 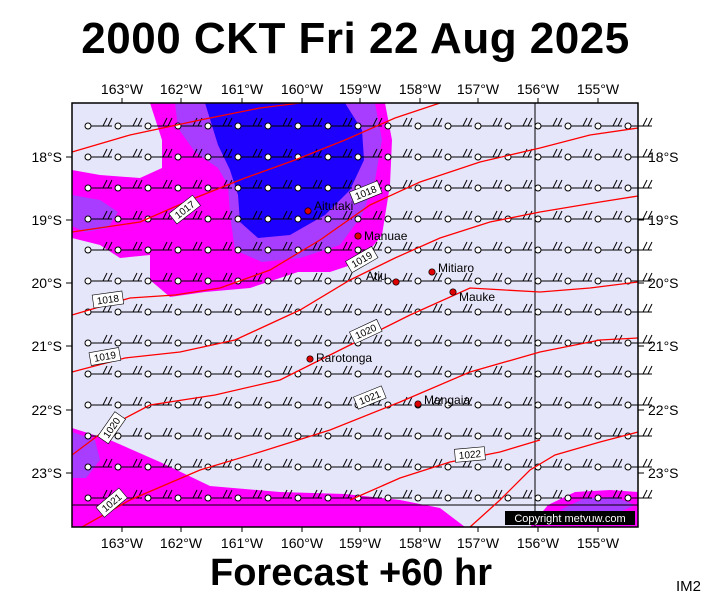 I want to click on lat-label-left: 19°S, so click(x=46, y=220).